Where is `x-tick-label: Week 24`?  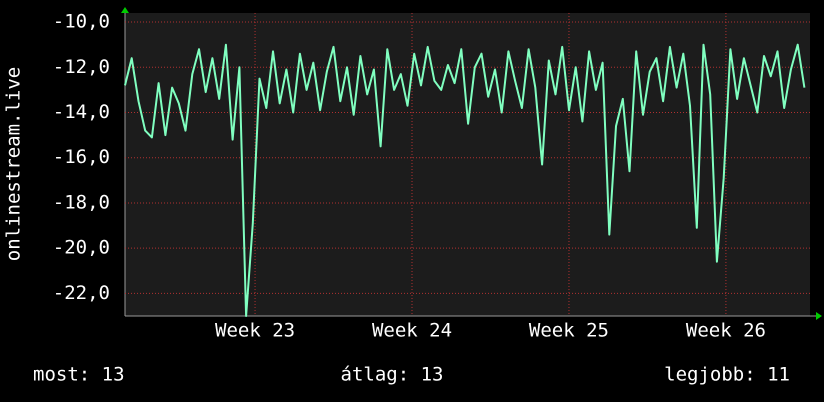
x-tick-label: Week 24 is located at coordinates (412, 331).